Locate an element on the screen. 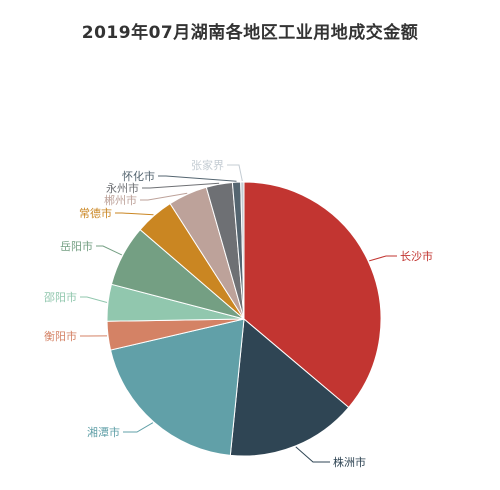 This screenshot has width=500, height=490. slice-label: 郴州市 is located at coordinates (120, 200).